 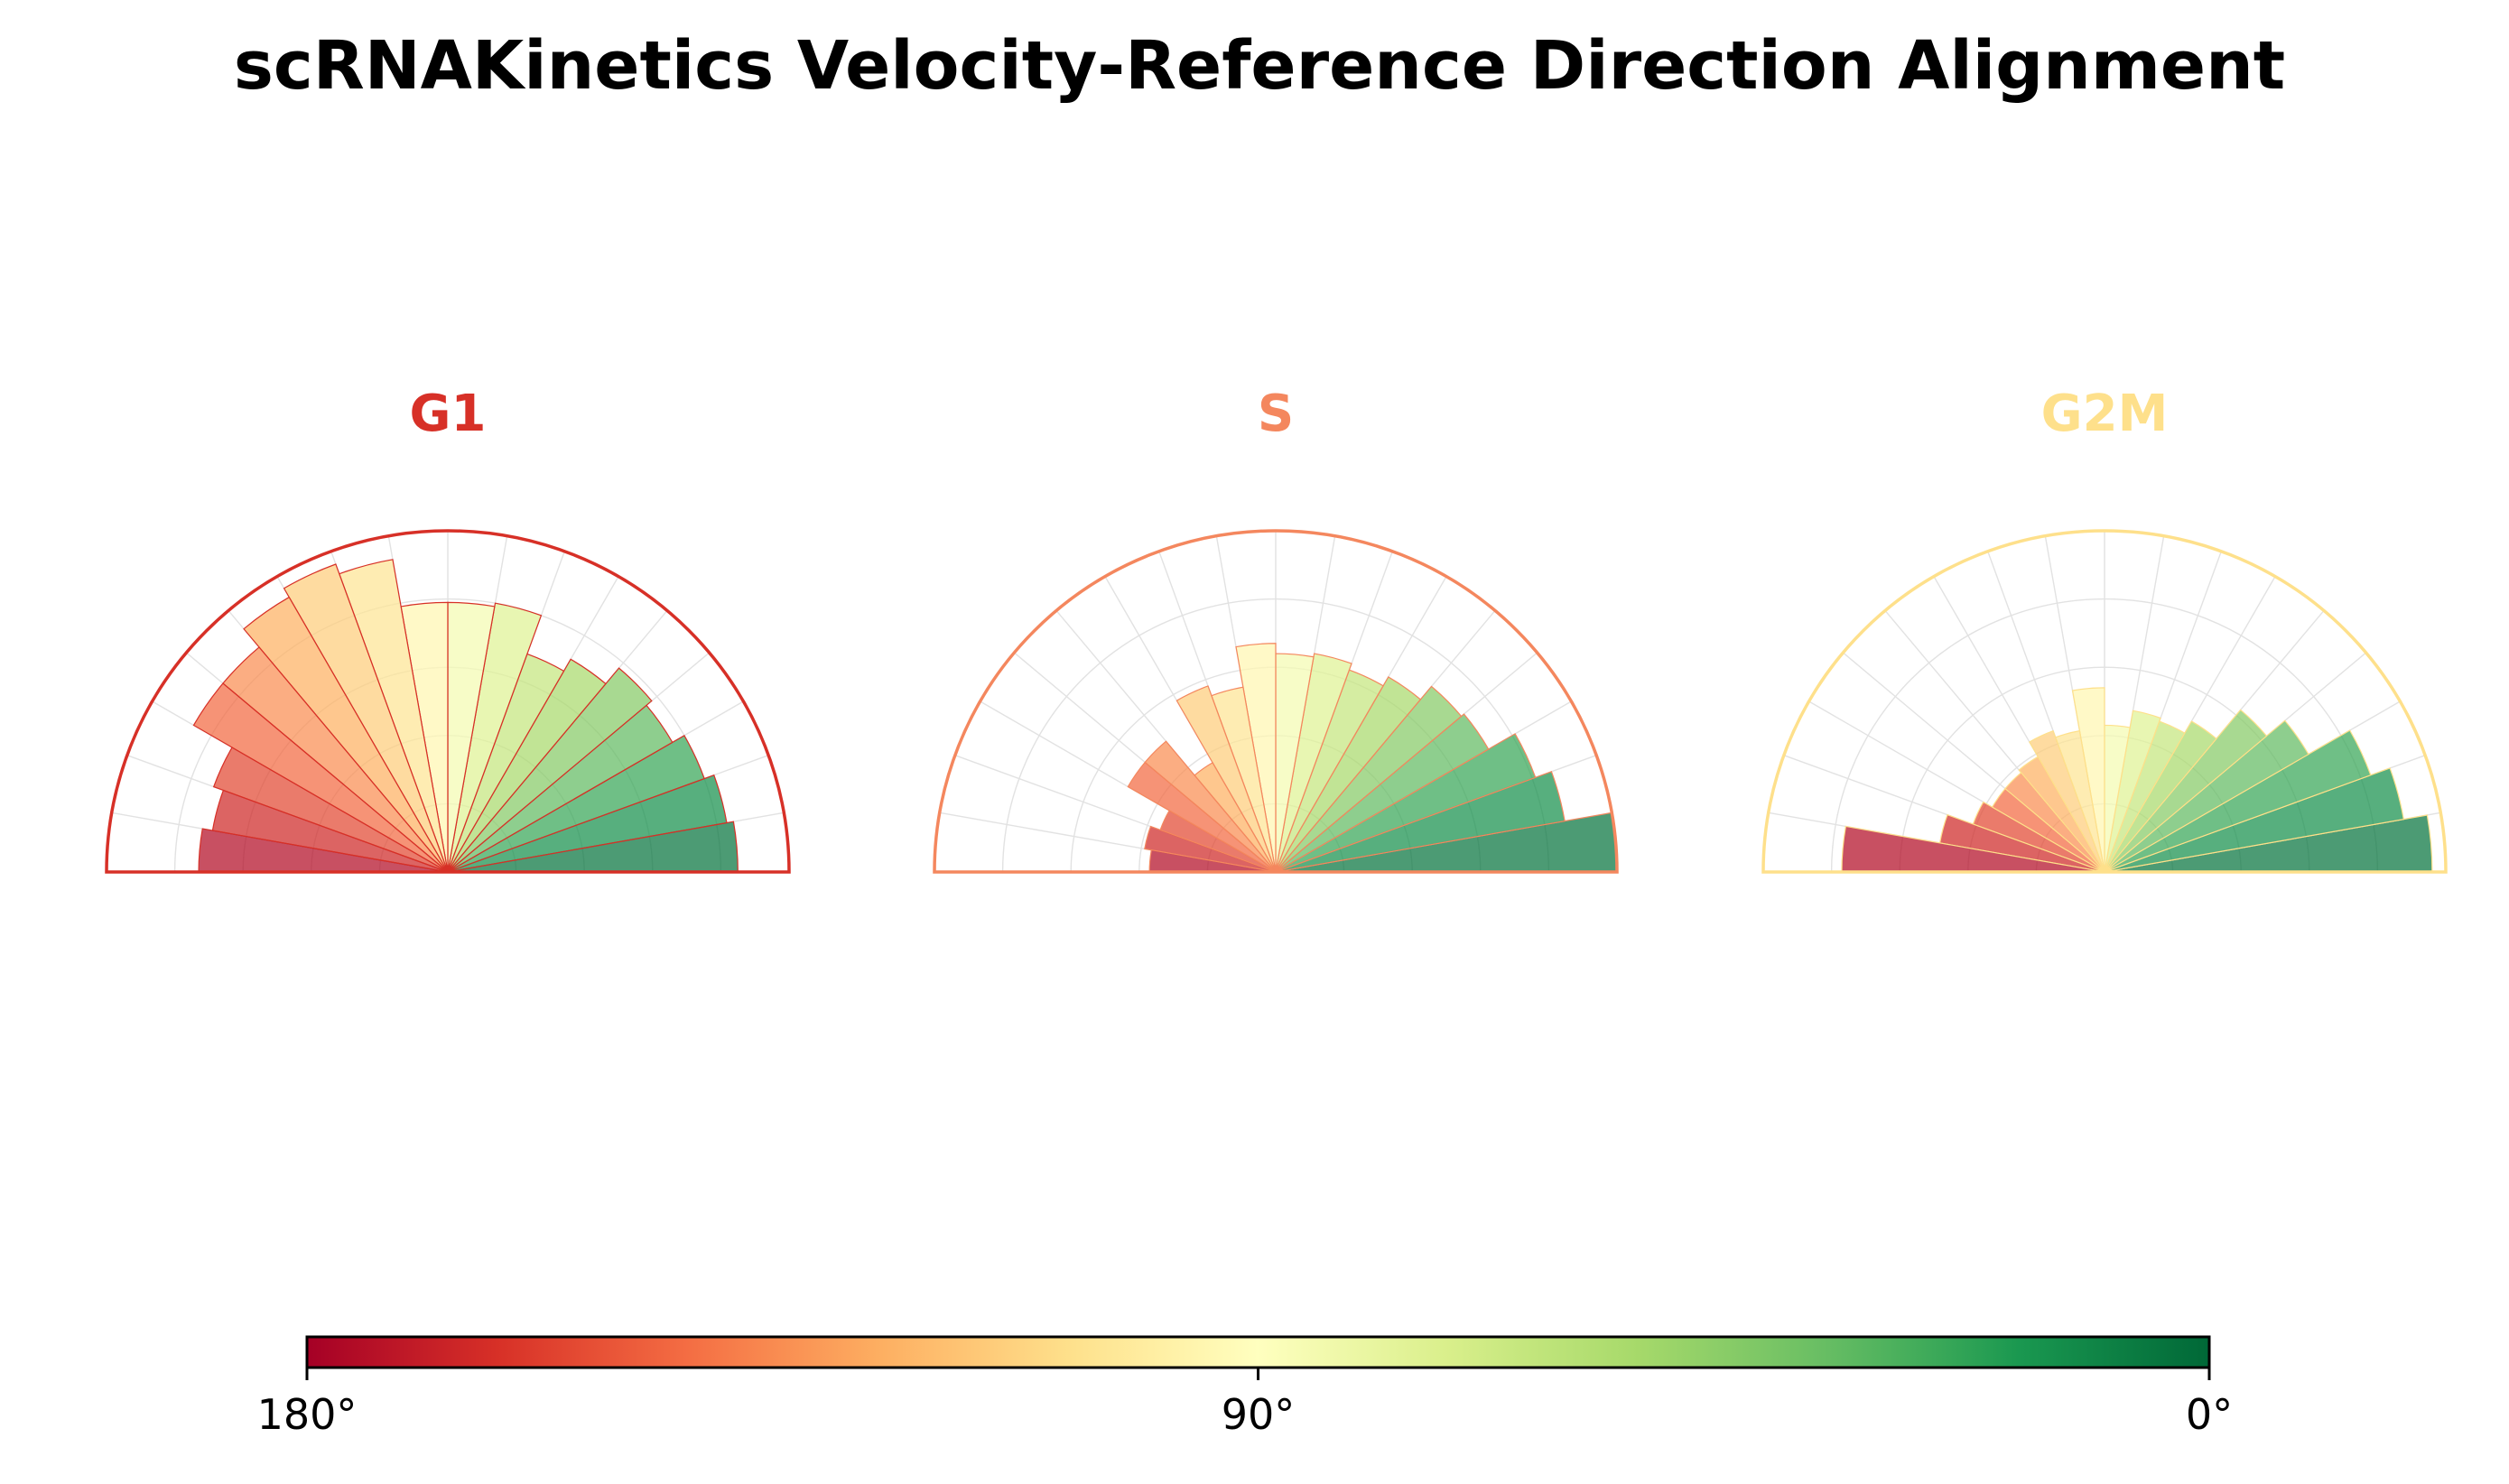 I want to click on panel-title: G2M, so click(x=2105, y=414).